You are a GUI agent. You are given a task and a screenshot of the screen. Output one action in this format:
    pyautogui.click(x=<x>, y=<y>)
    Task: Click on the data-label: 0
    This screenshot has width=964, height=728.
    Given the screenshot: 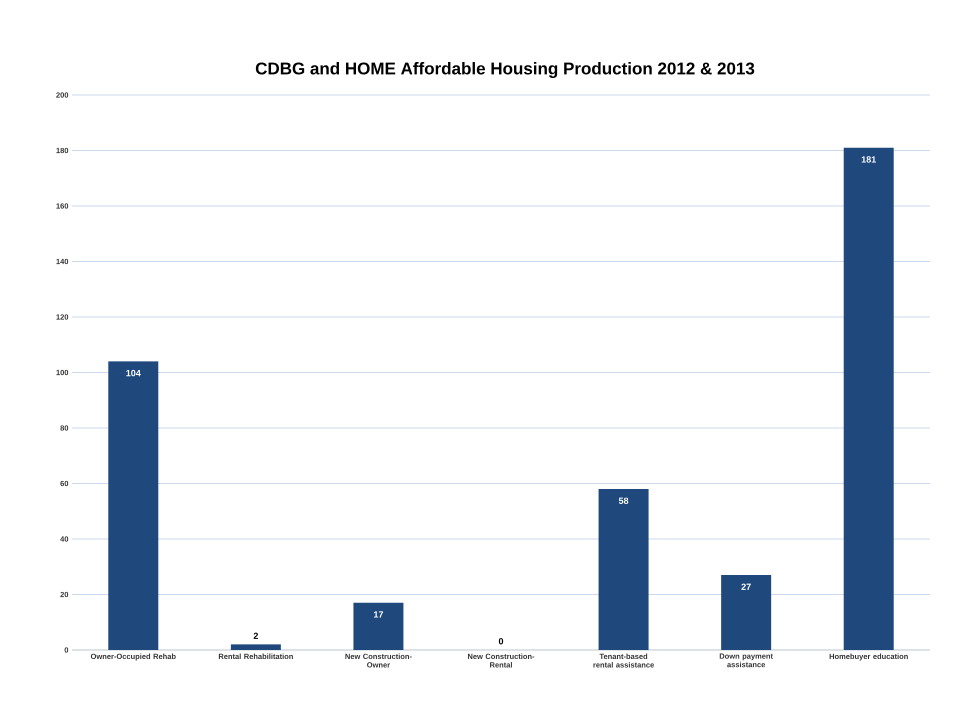 What is the action you would take?
    pyautogui.click(x=501, y=641)
    